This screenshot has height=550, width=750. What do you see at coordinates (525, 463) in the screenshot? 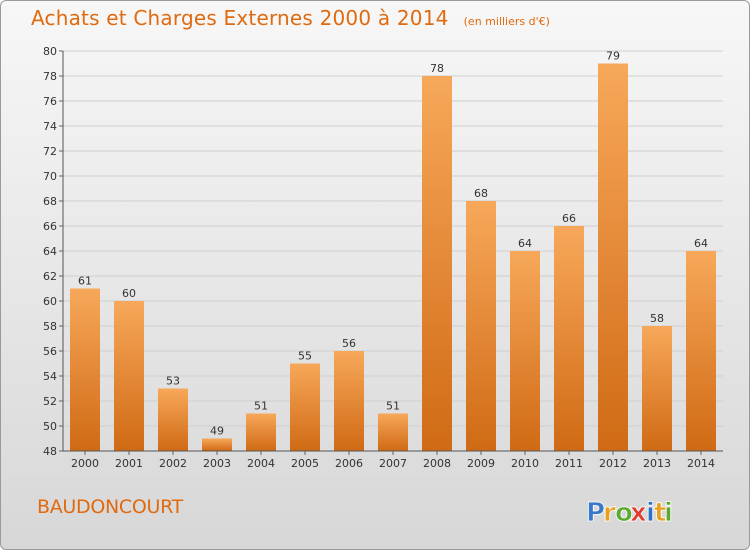
I see `x-tick-label: 2010` at bounding box center [525, 463].